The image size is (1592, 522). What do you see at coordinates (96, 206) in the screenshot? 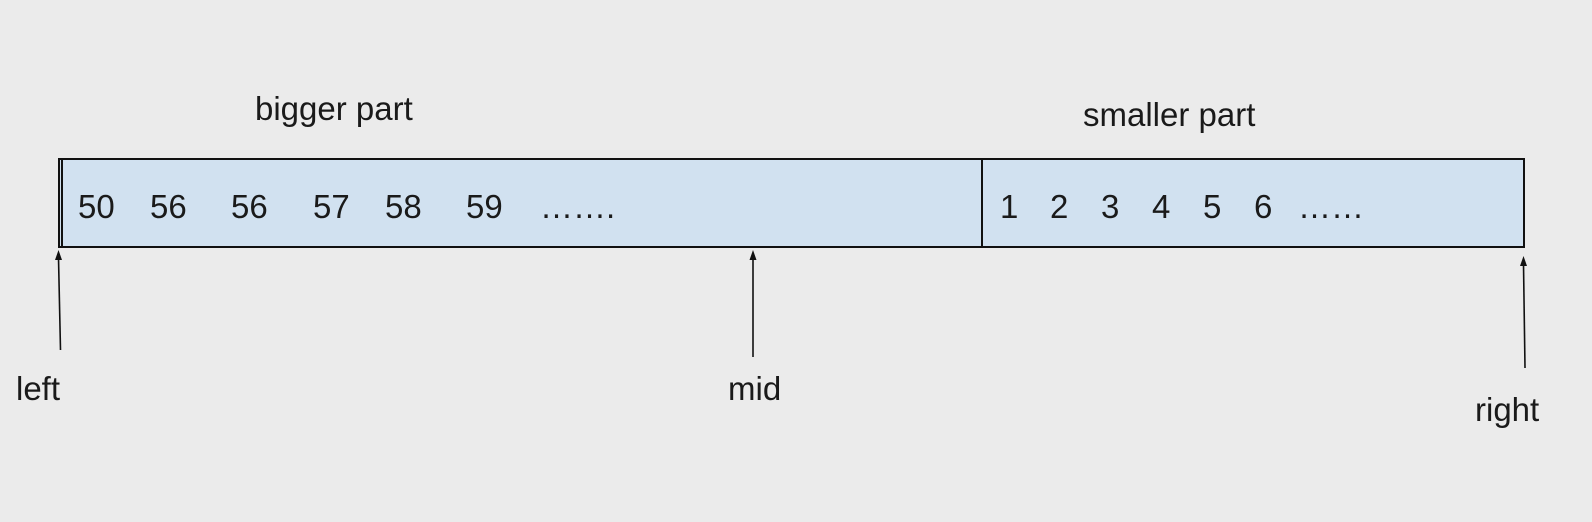
I see `bigger-part-value: 50` at bounding box center [96, 206].